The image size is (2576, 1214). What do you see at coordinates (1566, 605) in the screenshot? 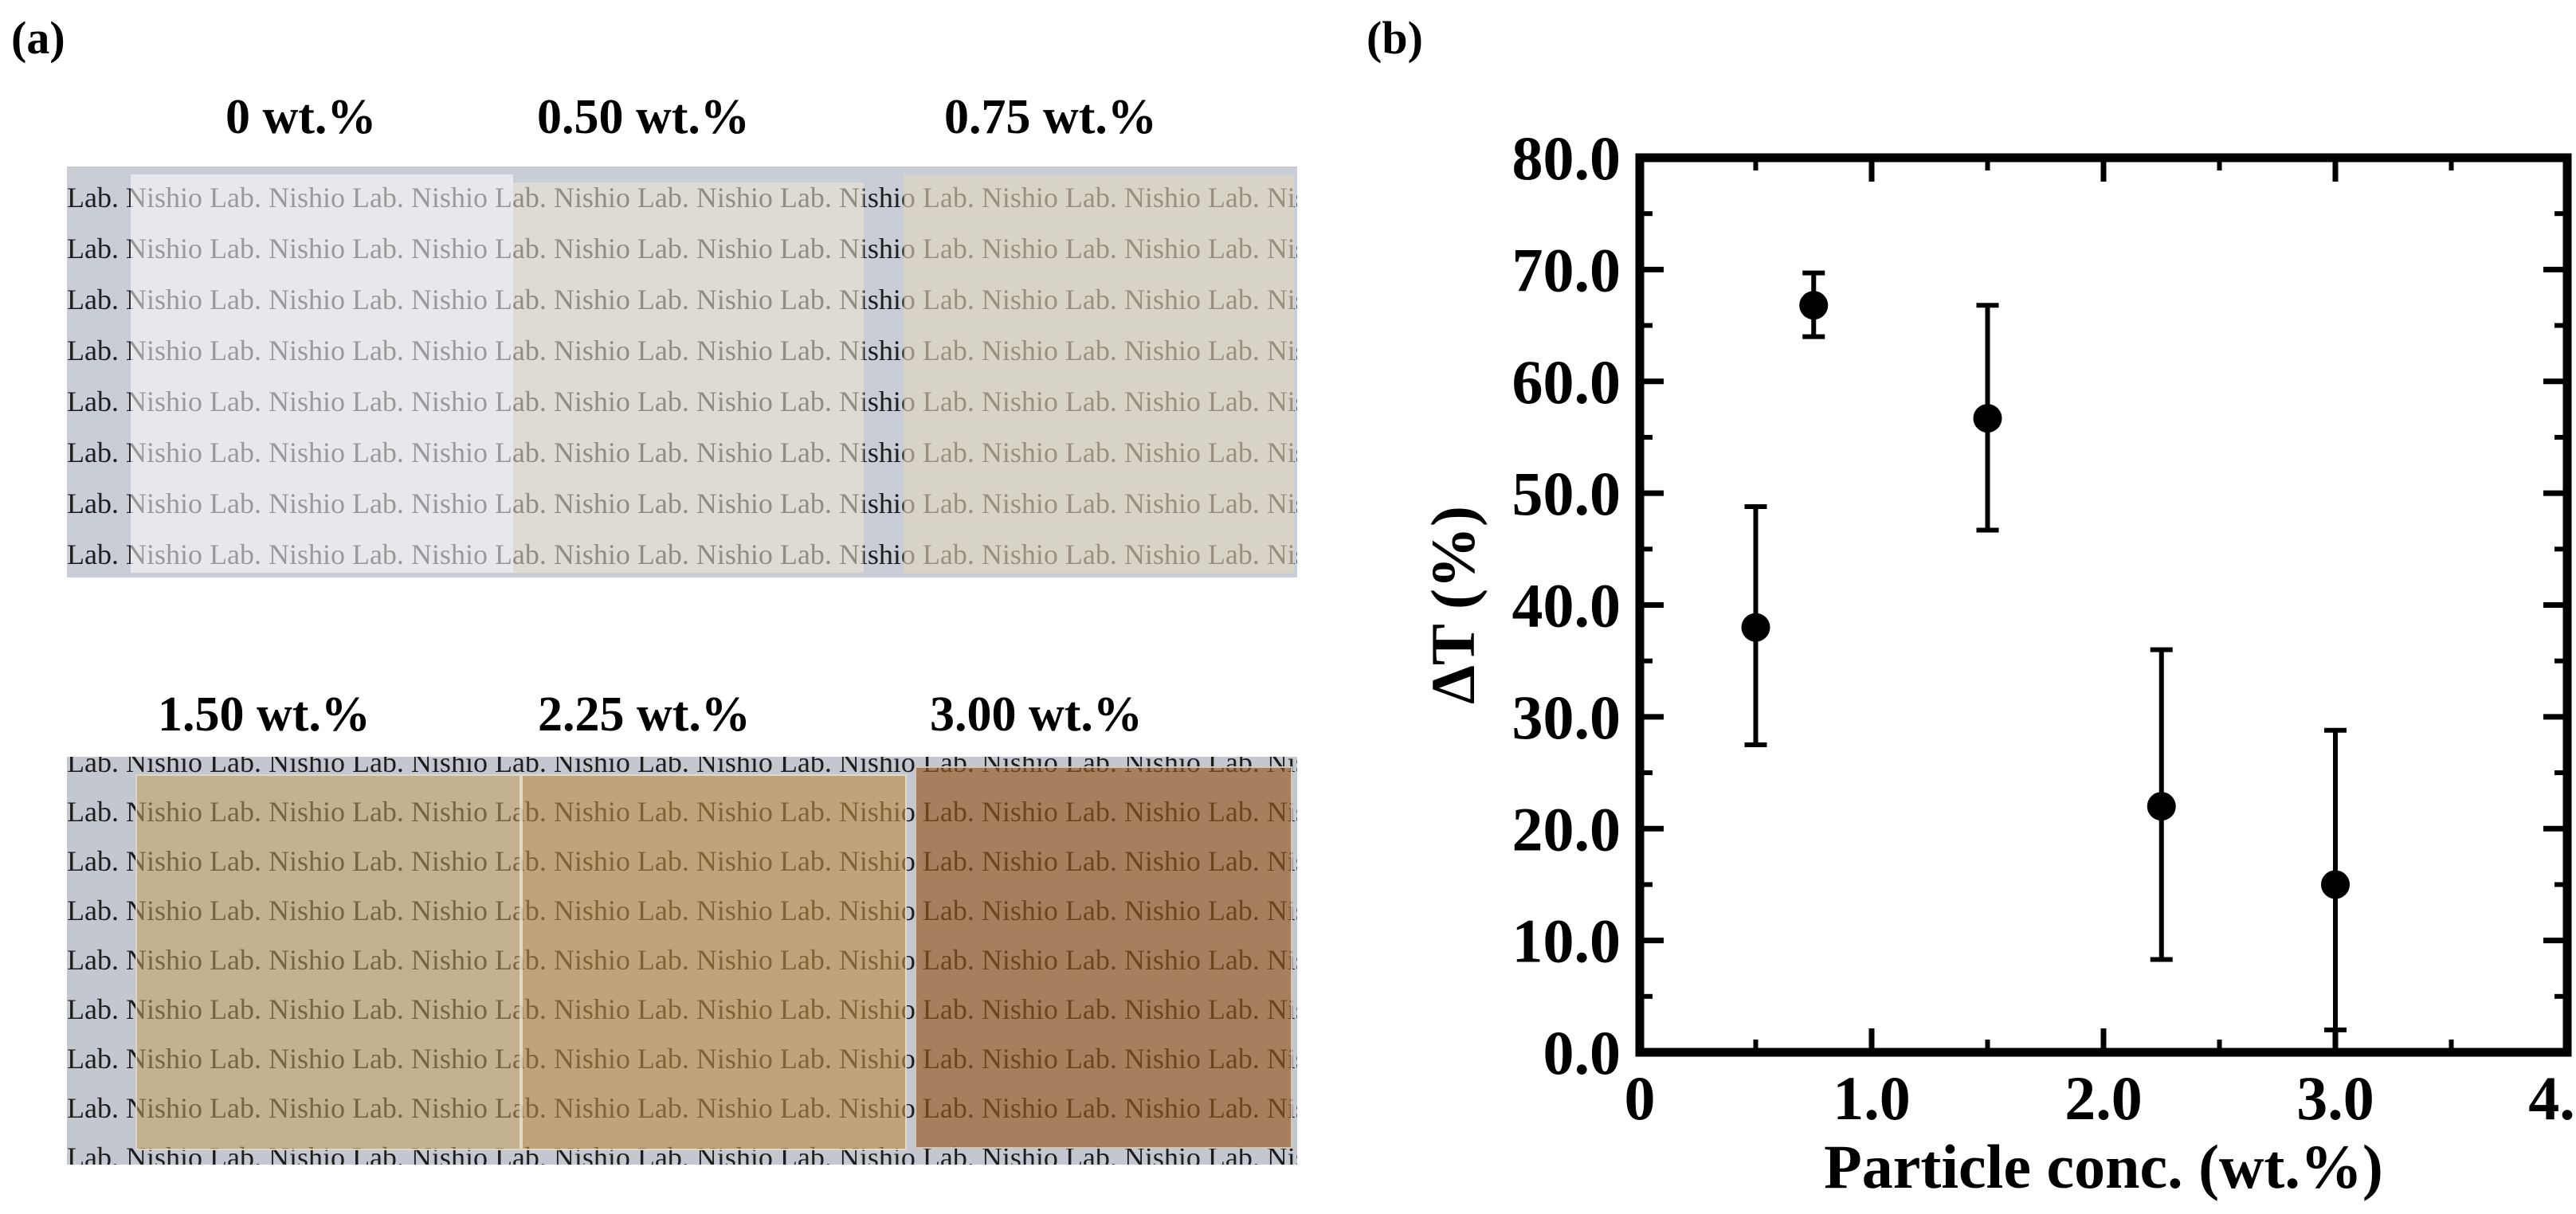
I see `y-tick-label: 40.0` at bounding box center [1566, 605].